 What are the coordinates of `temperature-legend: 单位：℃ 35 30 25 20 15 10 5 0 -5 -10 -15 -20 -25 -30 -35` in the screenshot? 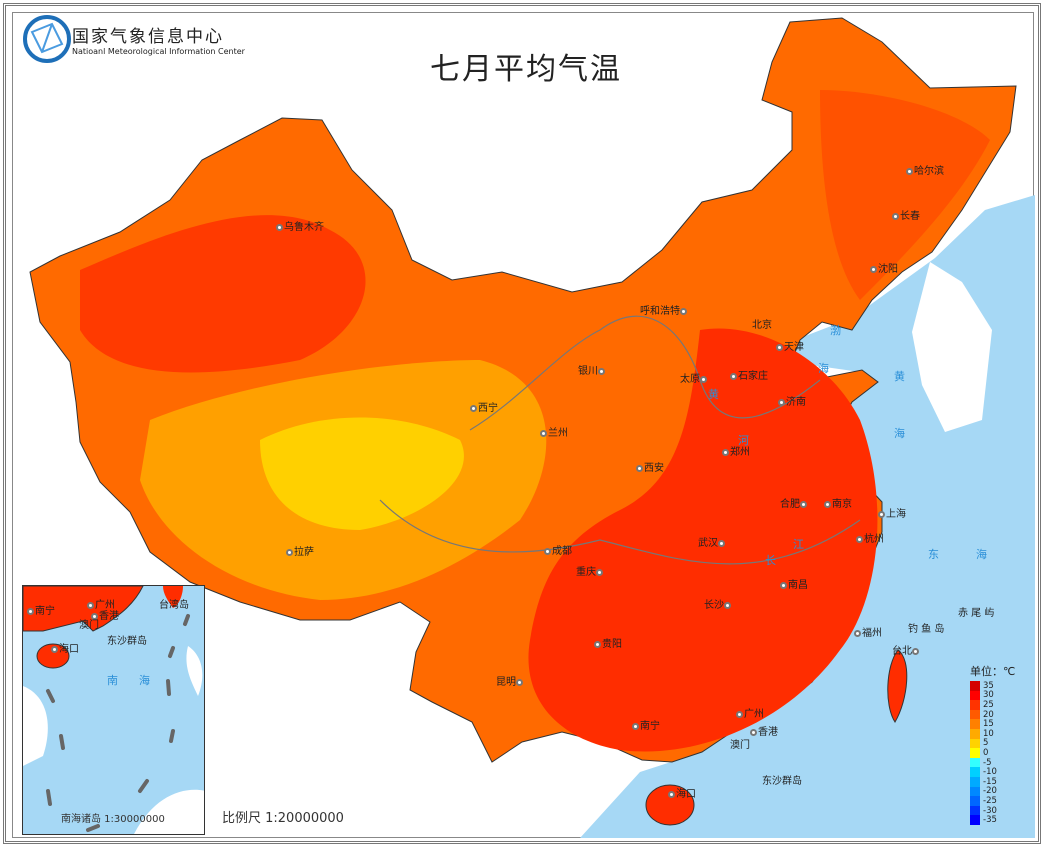 It's located at (996, 744).